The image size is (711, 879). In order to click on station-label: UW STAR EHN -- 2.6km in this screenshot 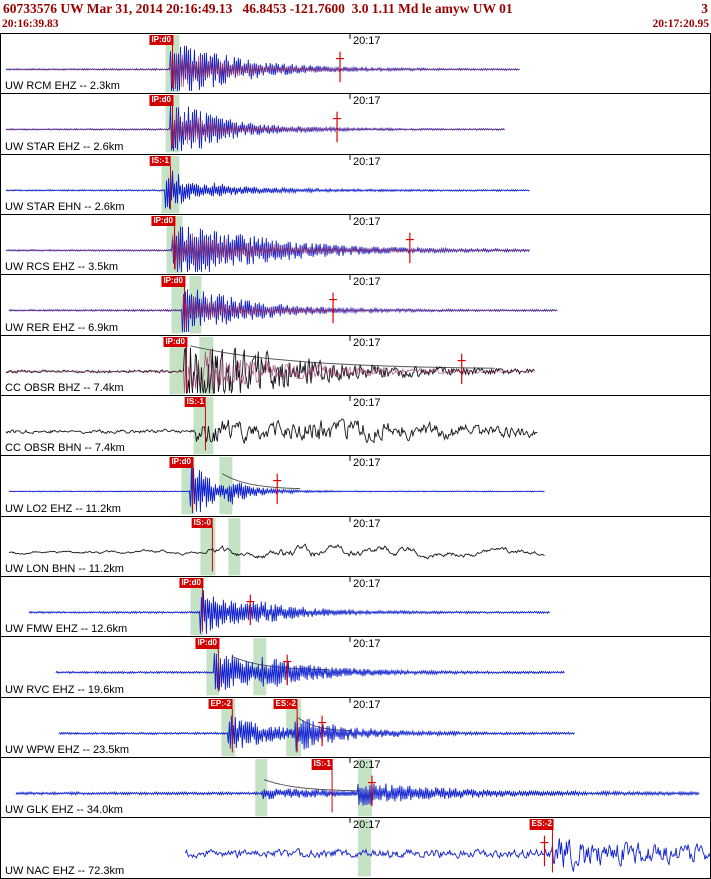, I will do `click(65, 207)`.